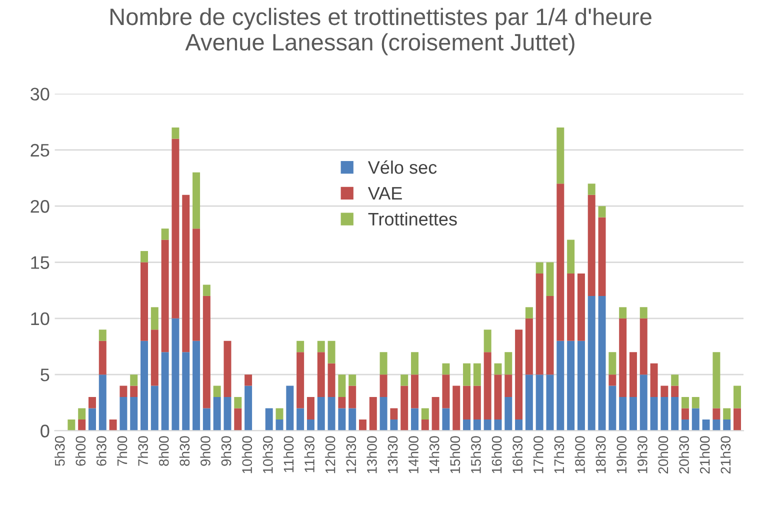 Image resolution: width=761 pixels, height=524 pixels. I want to click on x-tick-label: 11h00, so click(288, 454).